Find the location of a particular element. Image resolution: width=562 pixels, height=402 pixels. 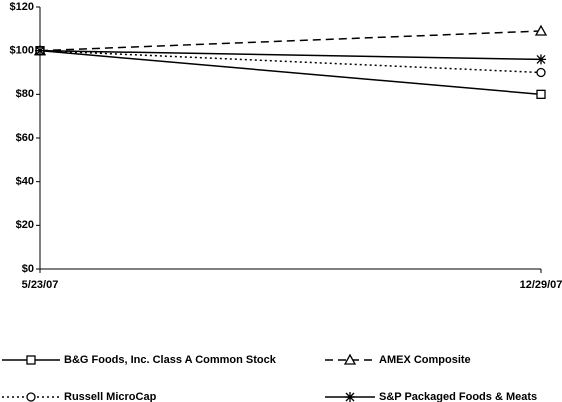

y-tick-label: $60 is located at coordinates (25, 138).